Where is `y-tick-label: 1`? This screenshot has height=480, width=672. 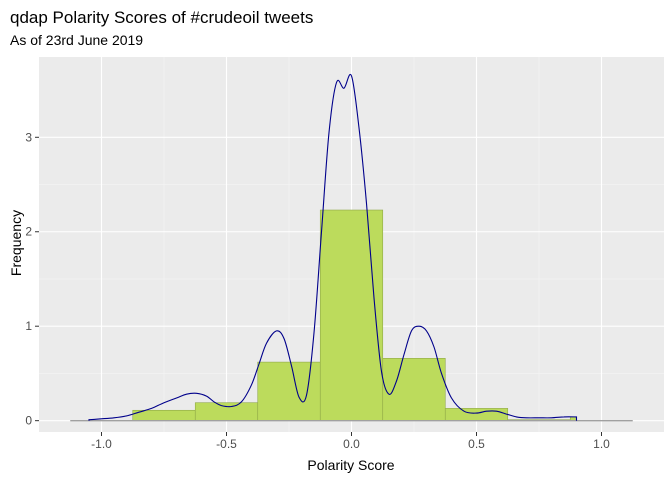 y-tick-label: 1 is located at coordinates (28, 326).